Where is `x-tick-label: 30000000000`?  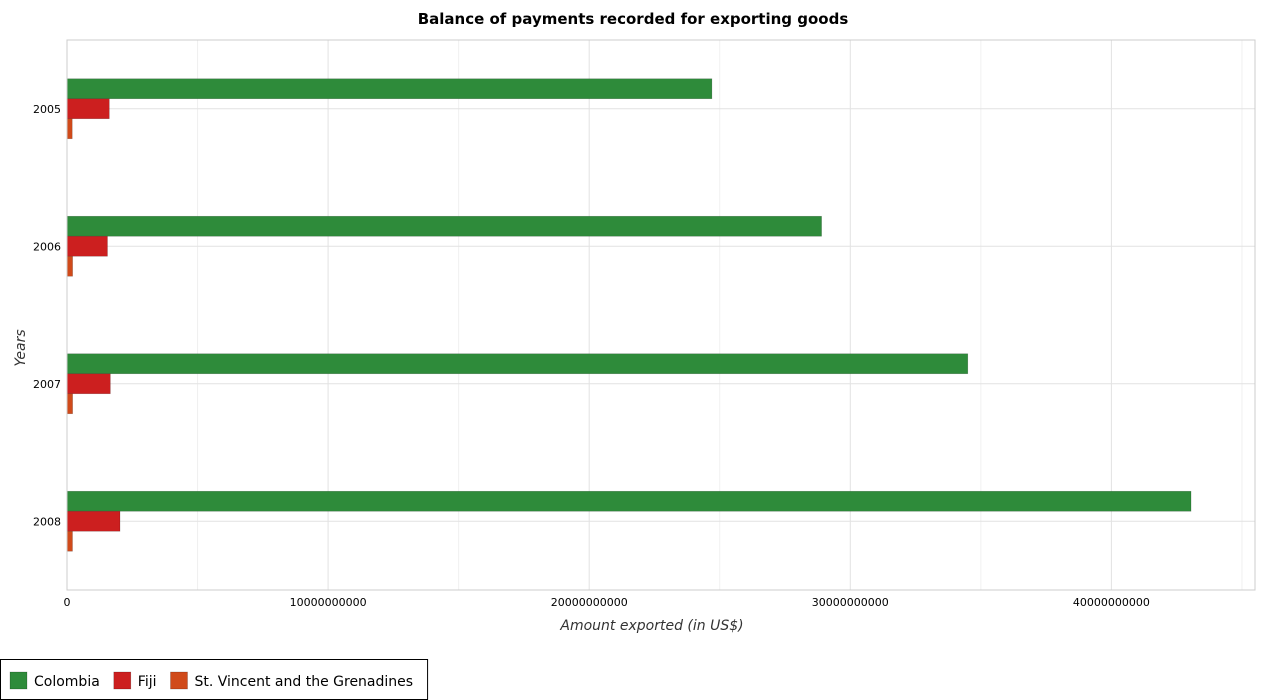 x-tick-label: 30000000000 is located at coordinates (850, 602).